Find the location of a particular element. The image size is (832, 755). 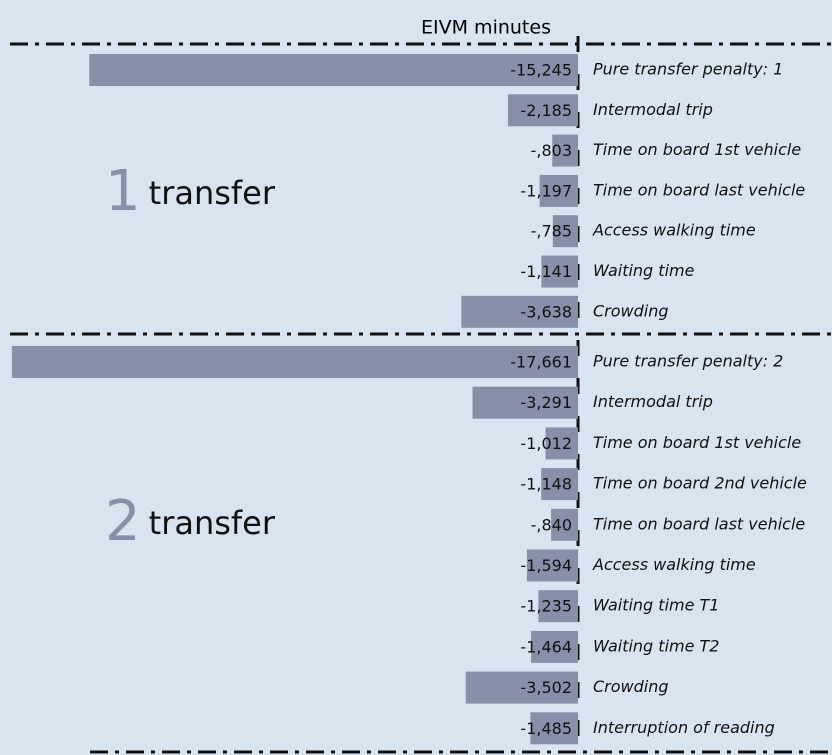

value-label: -,785 is located at coordinates (551, 231).